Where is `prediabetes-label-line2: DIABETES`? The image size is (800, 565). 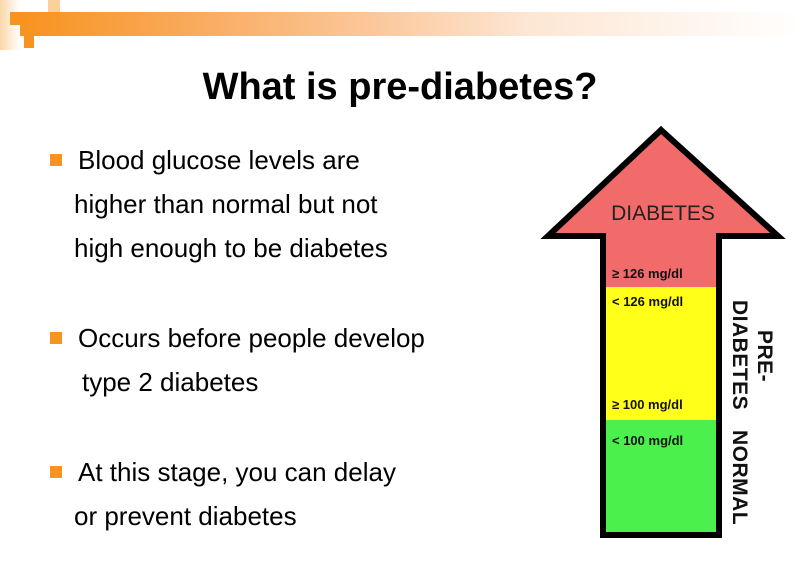
prediabetes-label-line2: DIABETES is located at coordinates (739, 355).